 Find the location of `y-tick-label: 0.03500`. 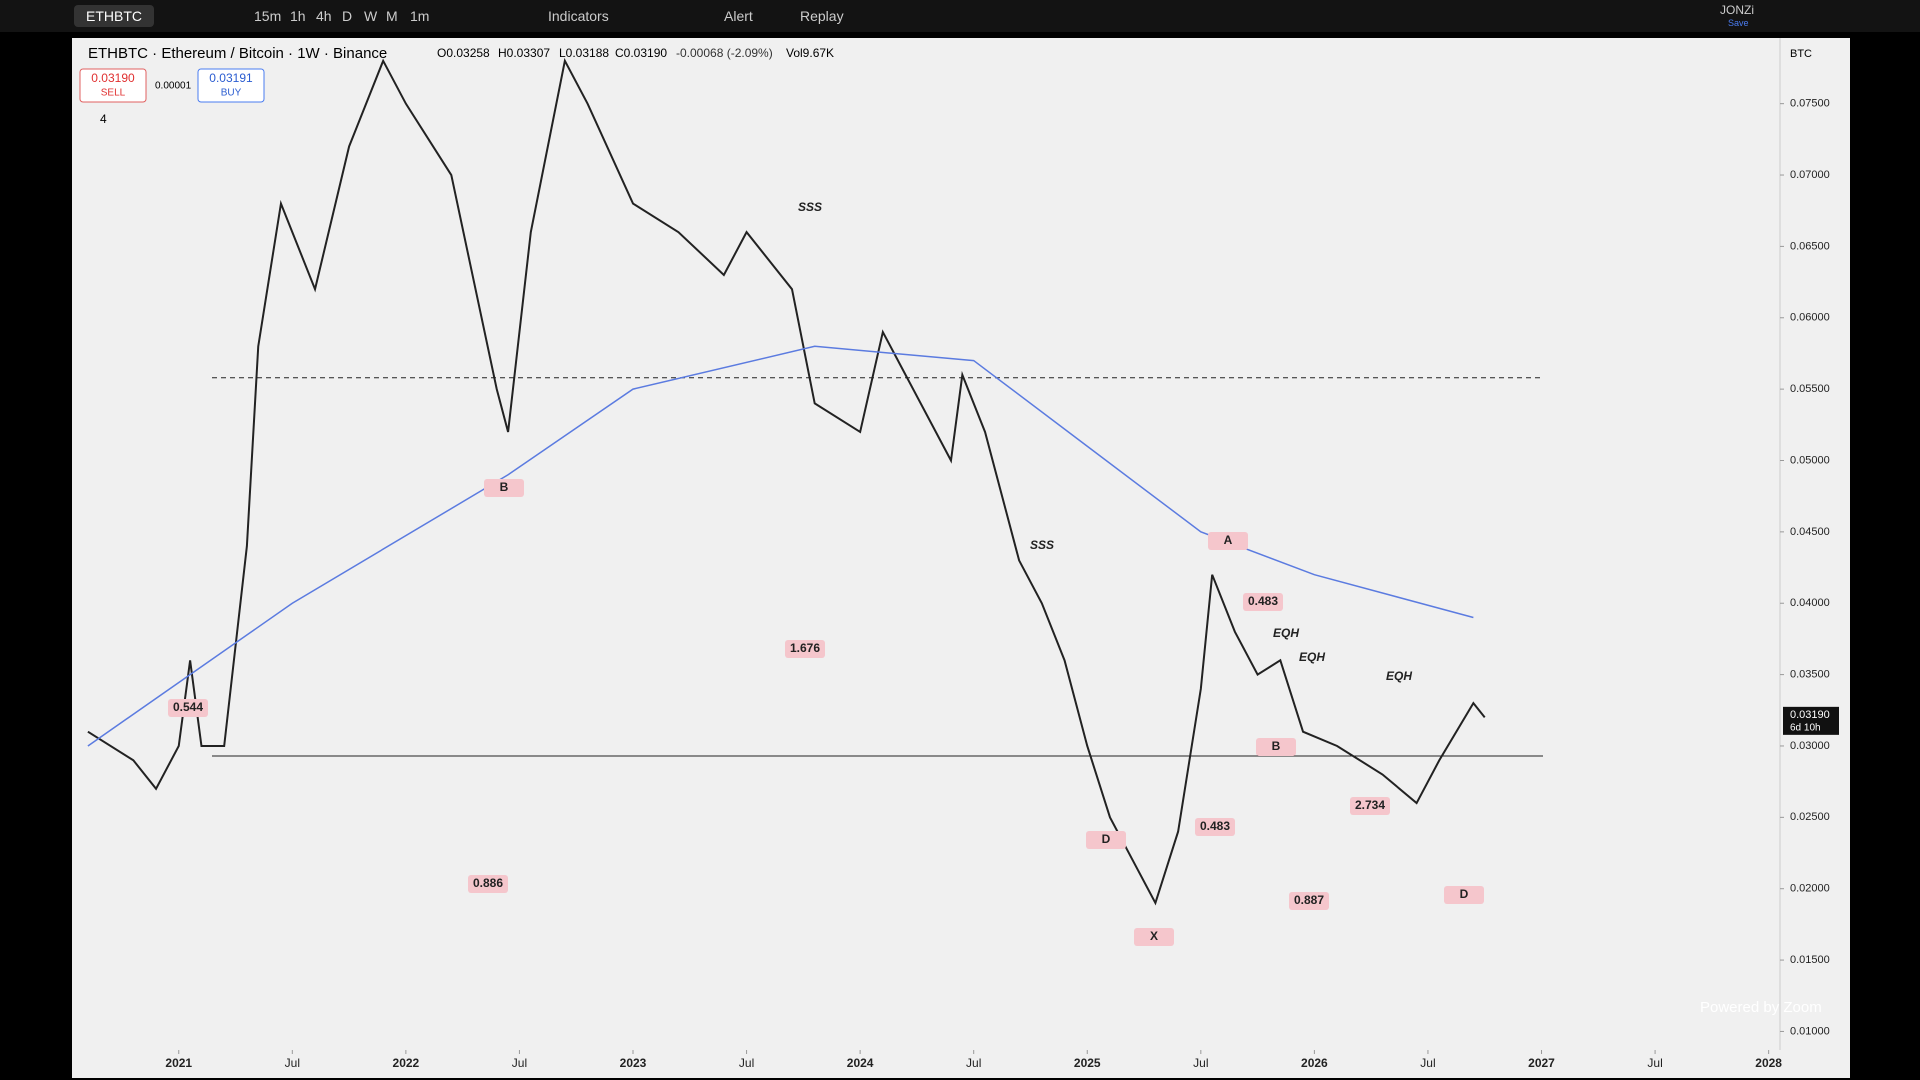

y-tick-label: 0.03500 is located at coordinates (1810, 675).